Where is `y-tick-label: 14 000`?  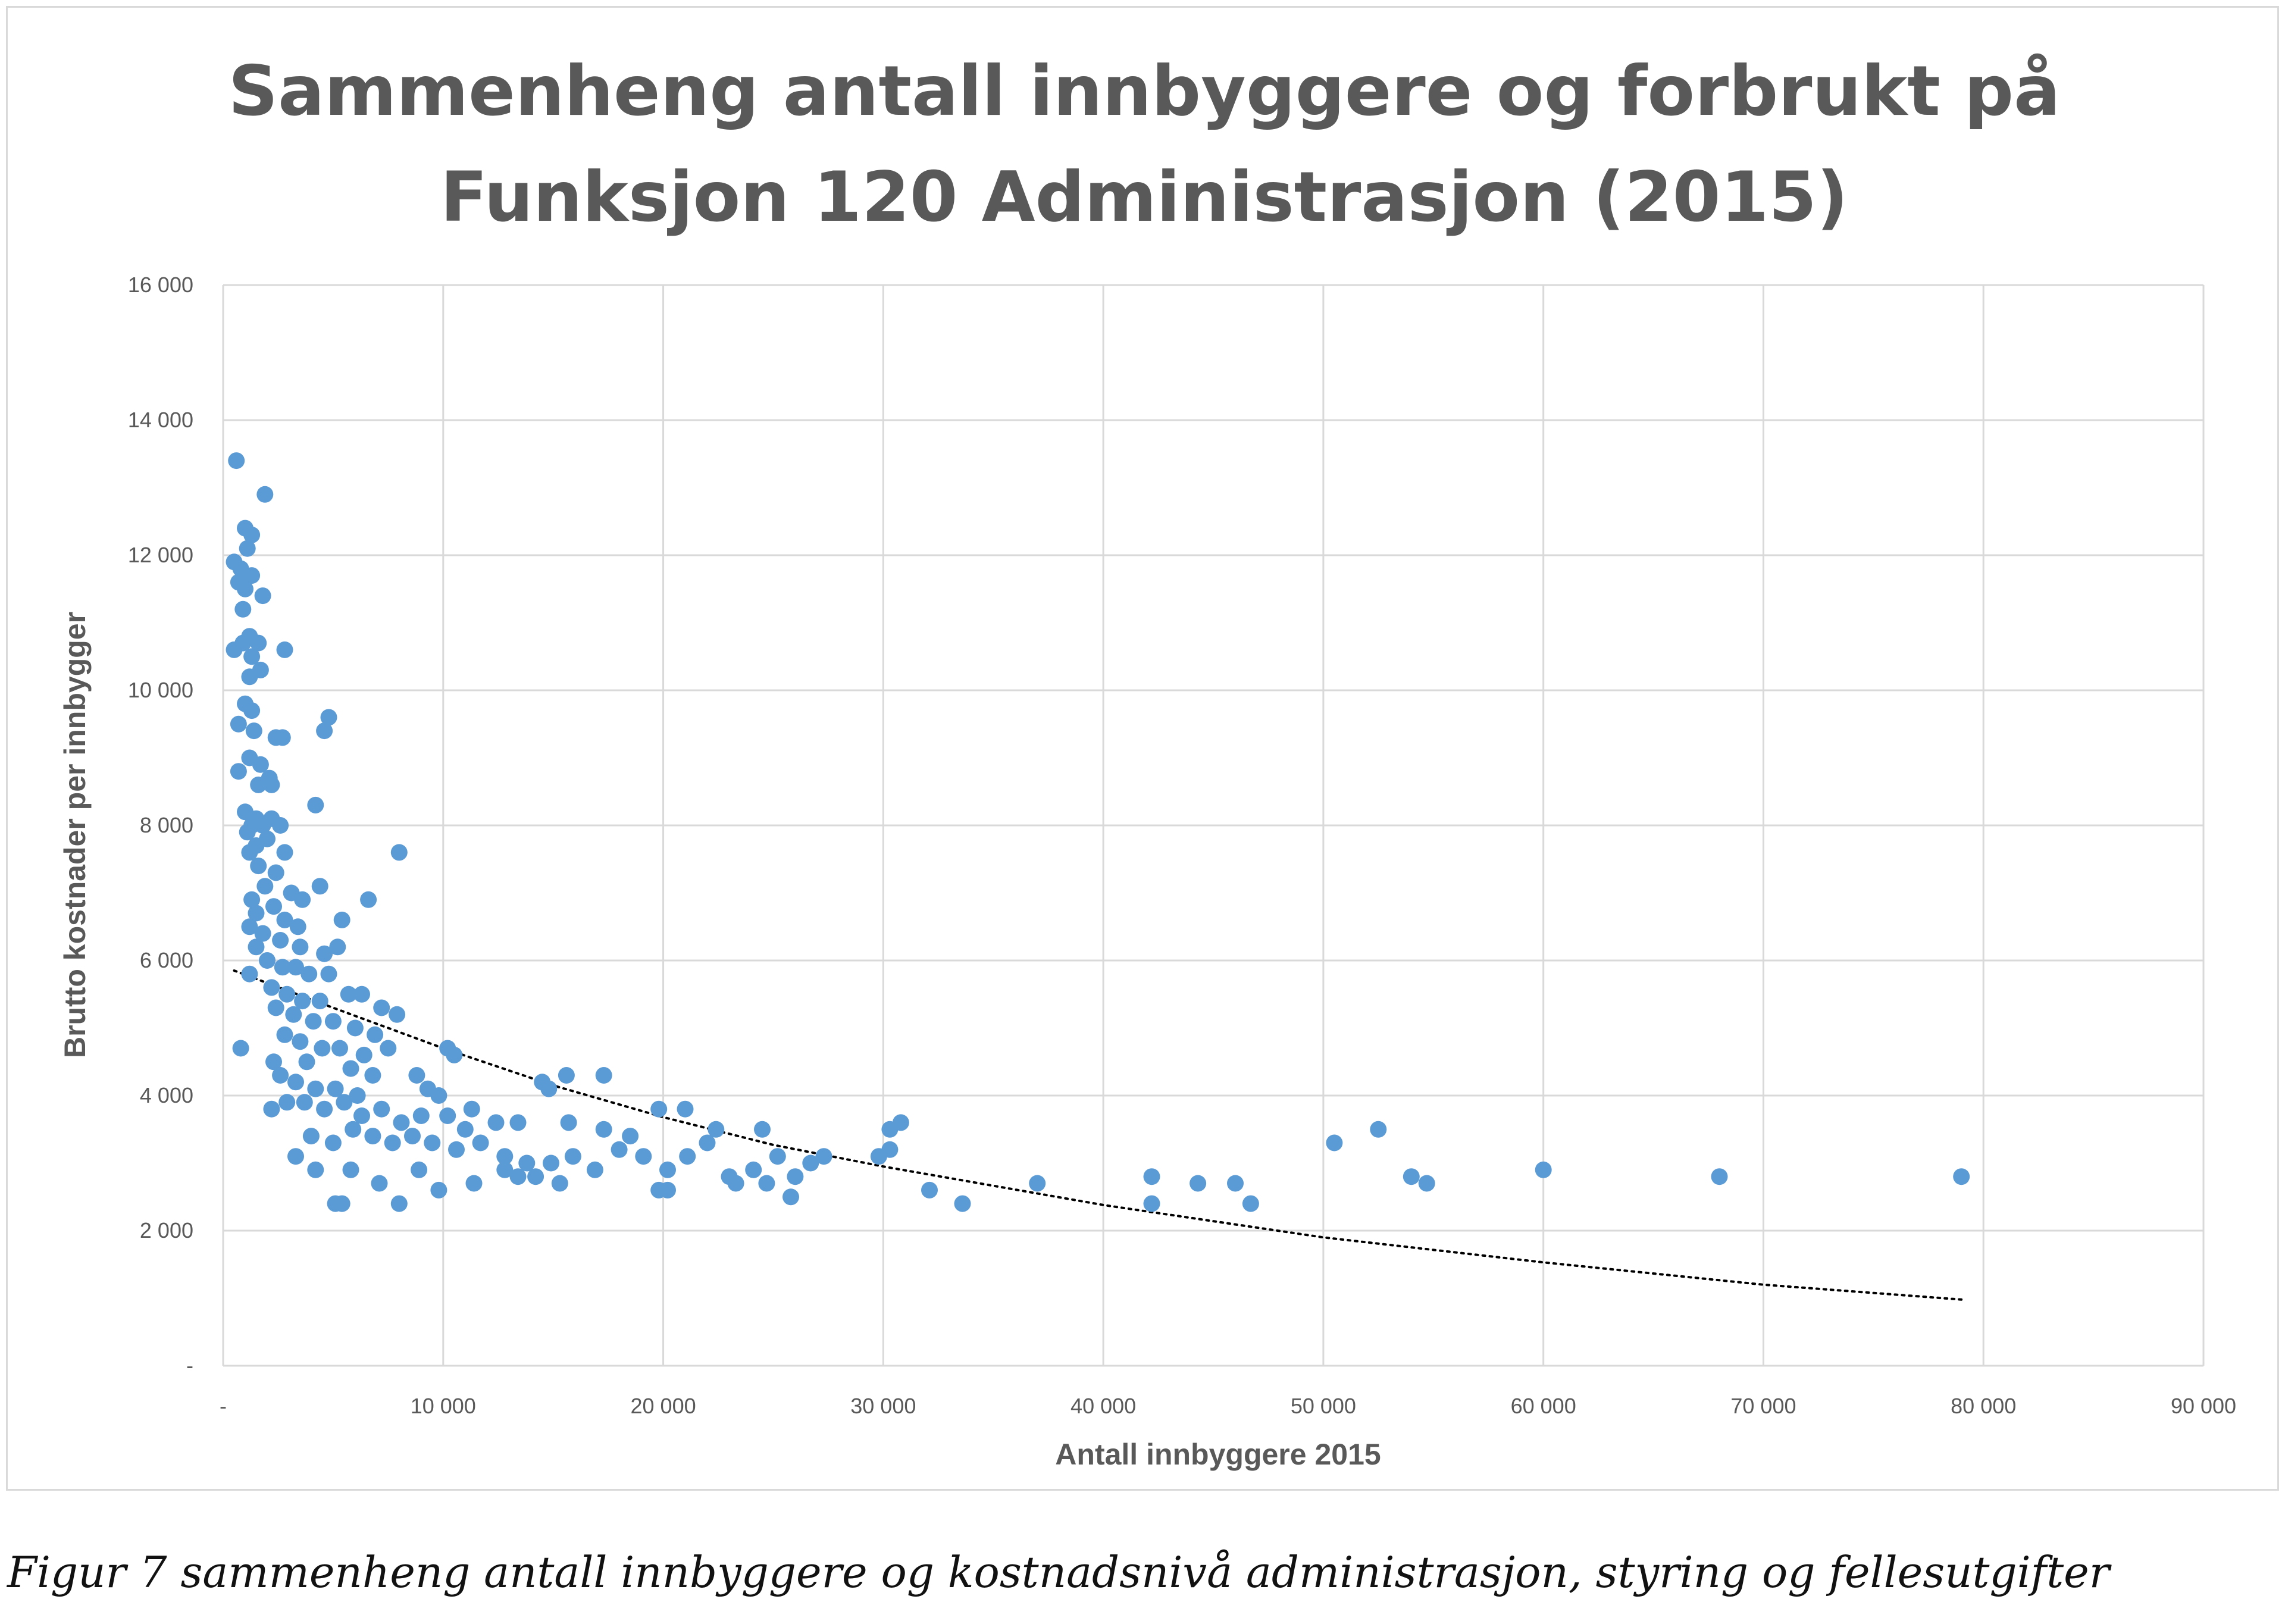 y-tick-label: 14 000 is located at coordinates (160, 420).